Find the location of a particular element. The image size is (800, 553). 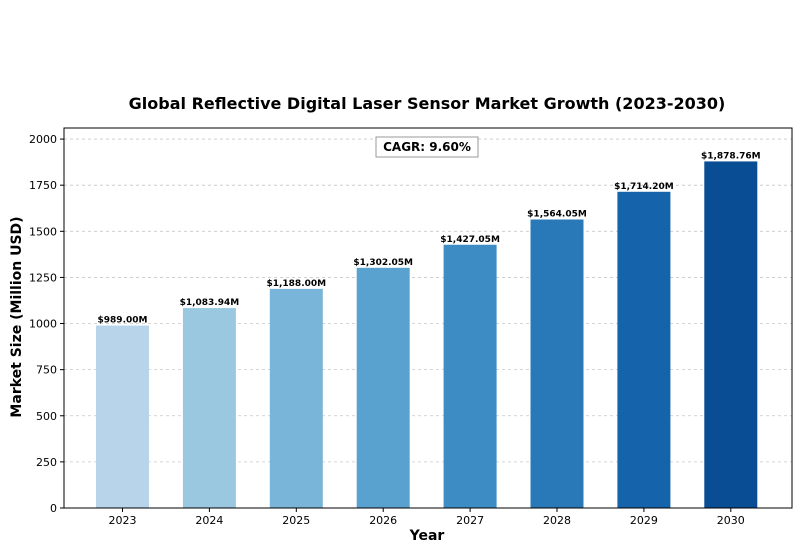

x-tick-label: 2024 is located at coordinates (209, 520).